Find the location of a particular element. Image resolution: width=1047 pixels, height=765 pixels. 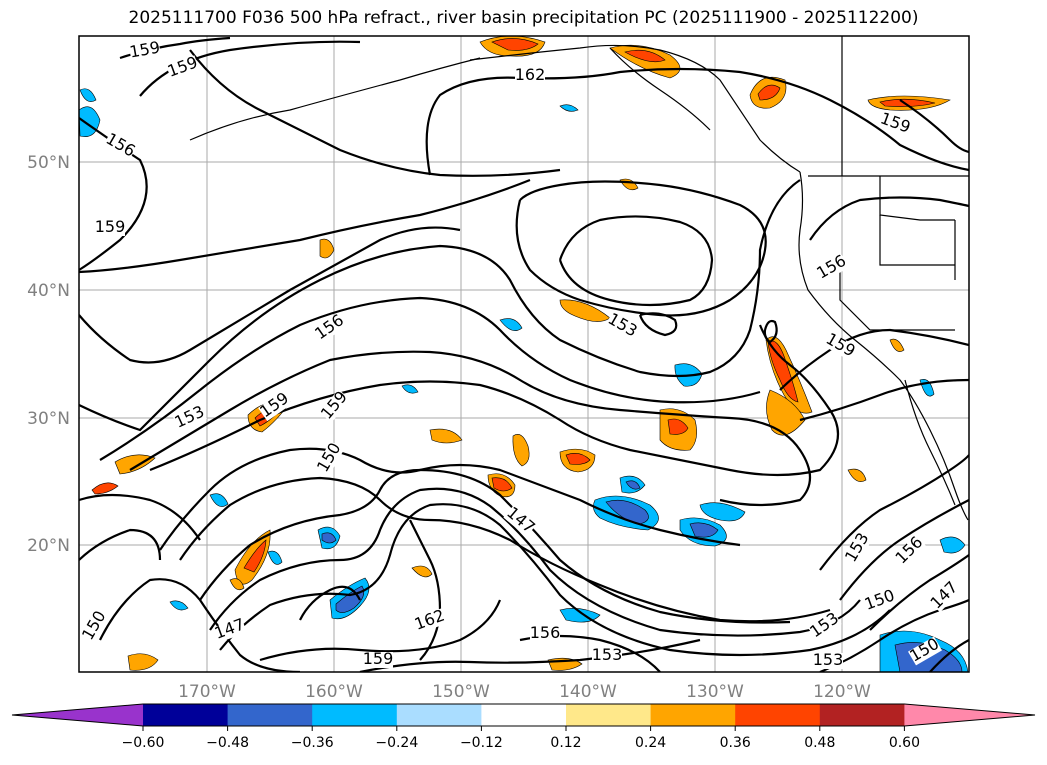

colorbar-tick-label: 0.60 is located at coordinates (904, 743).